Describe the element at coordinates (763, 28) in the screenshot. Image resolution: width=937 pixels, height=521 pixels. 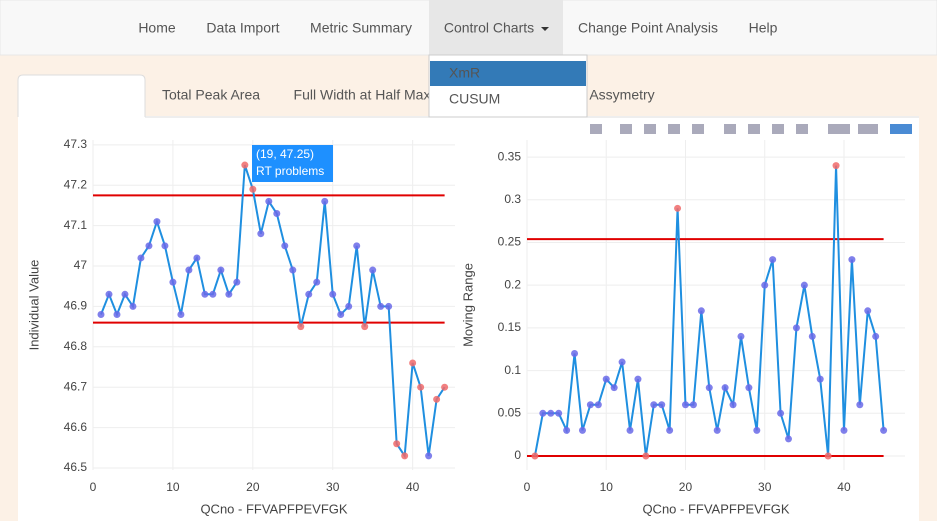
I see `nav-item: Help` at that location.